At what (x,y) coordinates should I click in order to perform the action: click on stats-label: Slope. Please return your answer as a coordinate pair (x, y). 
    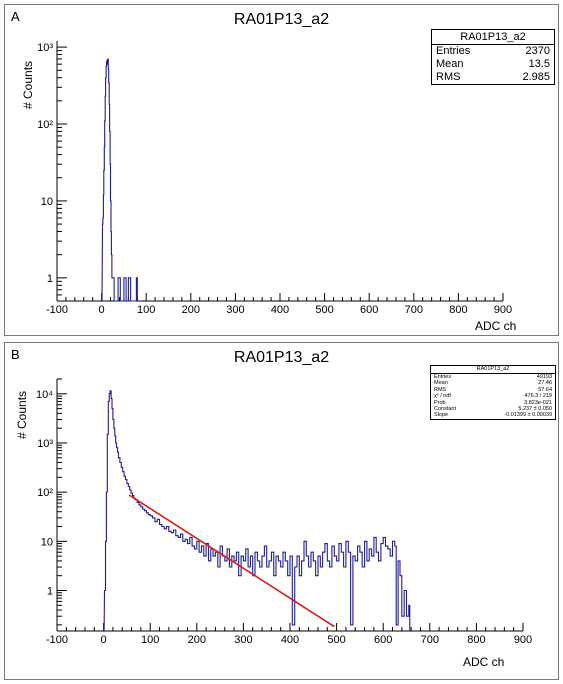
    Looking at the image, I should click on (441, 415).